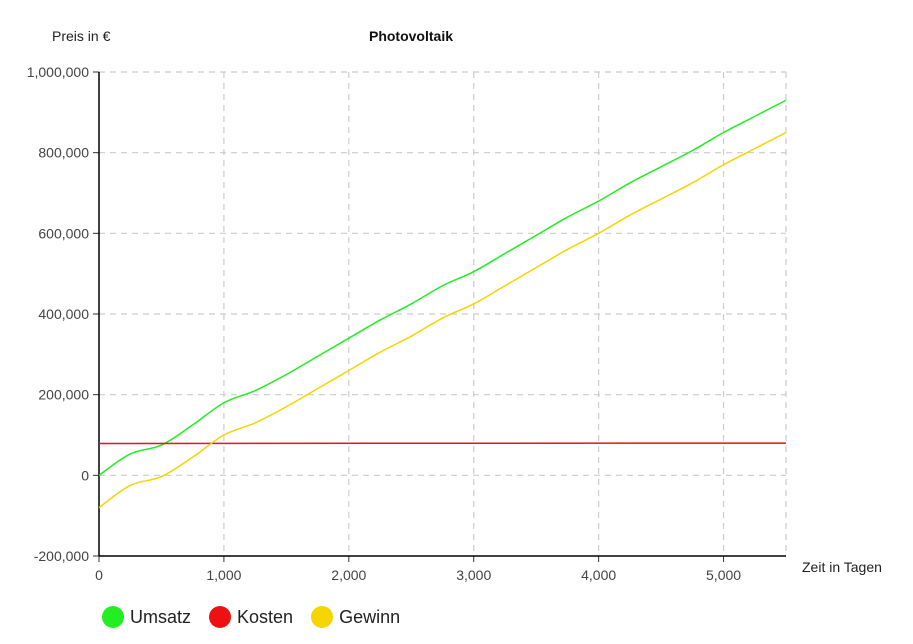 This screenshot has height=644, width=913. I want to click on y-tick-label: -200,000, so click(61, 556).